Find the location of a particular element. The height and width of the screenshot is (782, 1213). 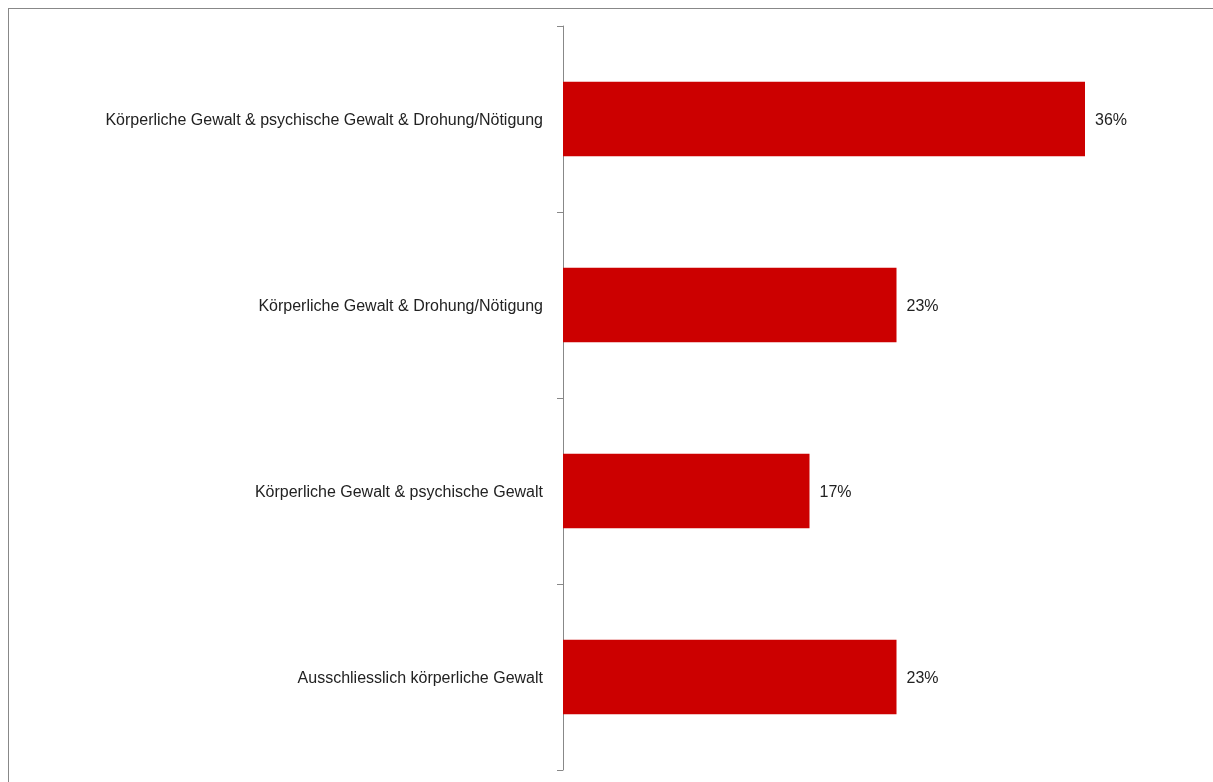

y-tick-label: Ausschliesslich körperliche Gewalt is located at coordinates (420, 677).